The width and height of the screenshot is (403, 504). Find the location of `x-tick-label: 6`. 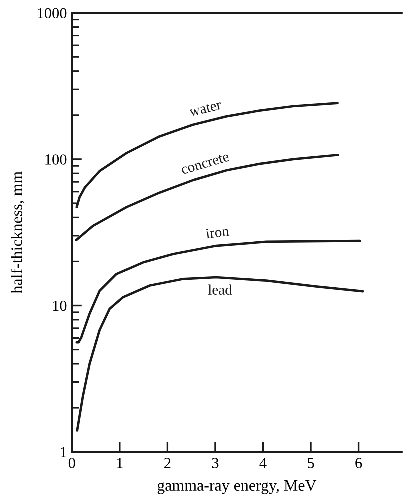

x-tick-label: 6 is located at coordinates (359, 463).